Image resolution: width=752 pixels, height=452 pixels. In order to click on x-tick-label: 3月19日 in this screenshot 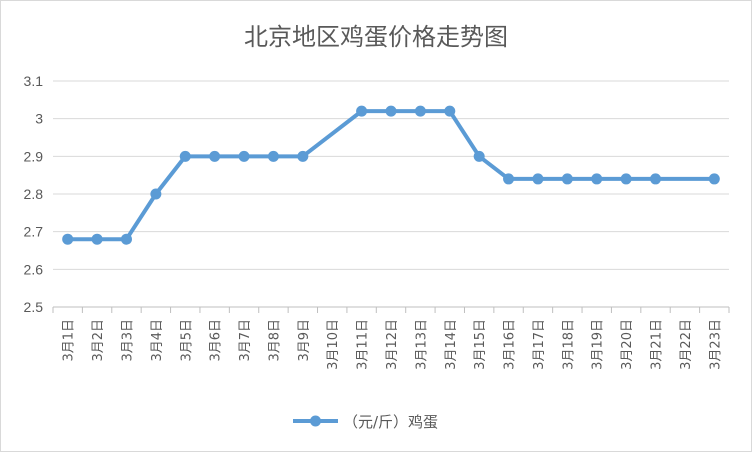, I will do `click(598, 344)`.